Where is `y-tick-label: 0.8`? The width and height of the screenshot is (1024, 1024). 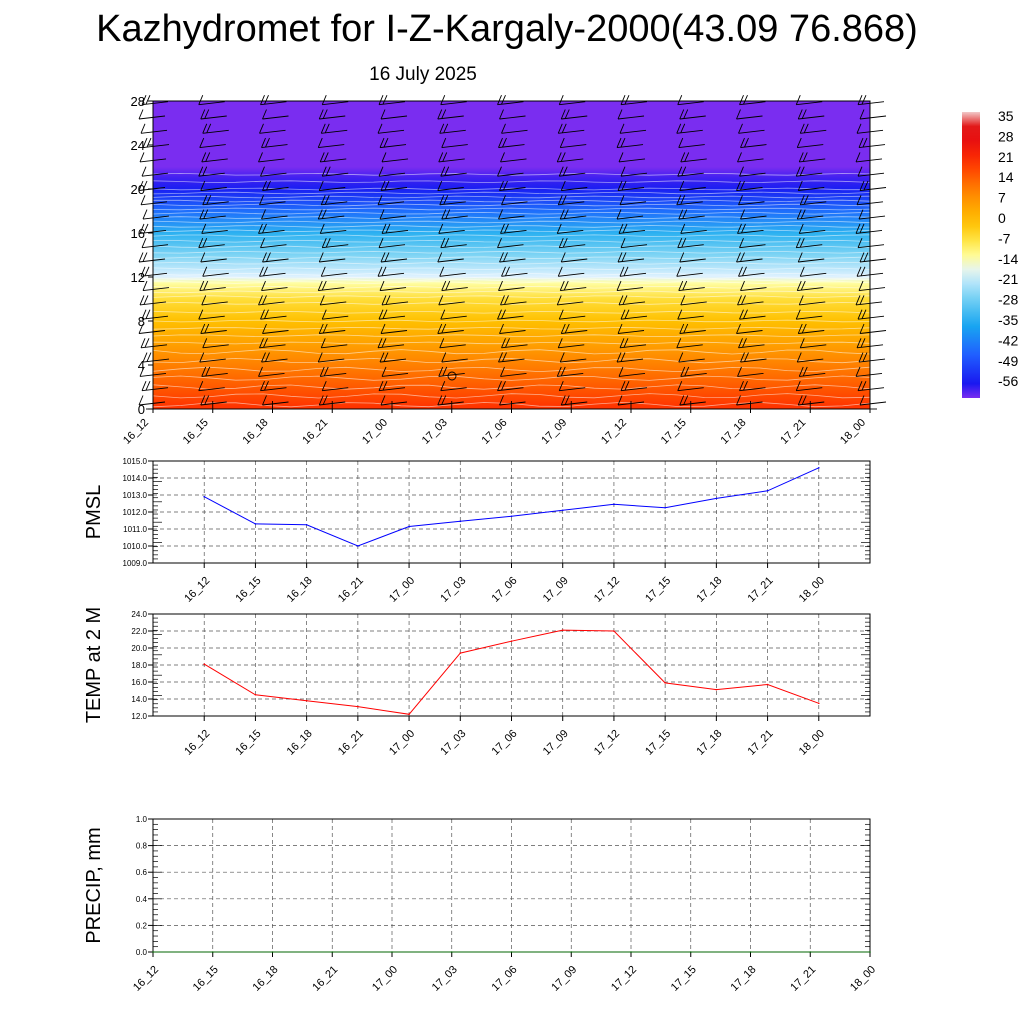
y-tick-label: 0.8 is located at coordinates (142, 846).